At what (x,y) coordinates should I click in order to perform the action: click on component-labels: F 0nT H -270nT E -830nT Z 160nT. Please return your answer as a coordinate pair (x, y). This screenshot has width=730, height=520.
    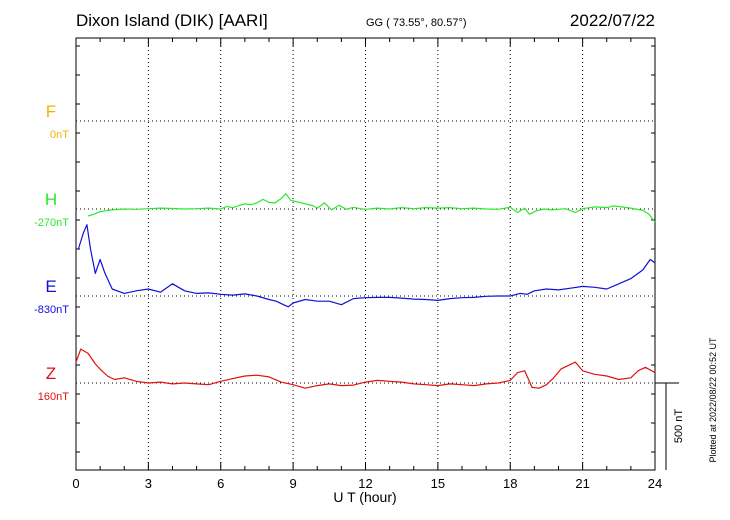
    Looking at the image, I should click on (51, 252).